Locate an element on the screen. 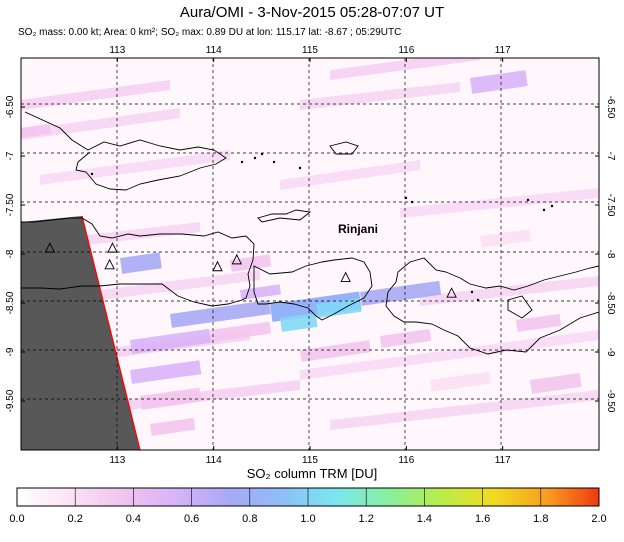  lat-tick-label-left: -9 is located at coordinates (10, 351).